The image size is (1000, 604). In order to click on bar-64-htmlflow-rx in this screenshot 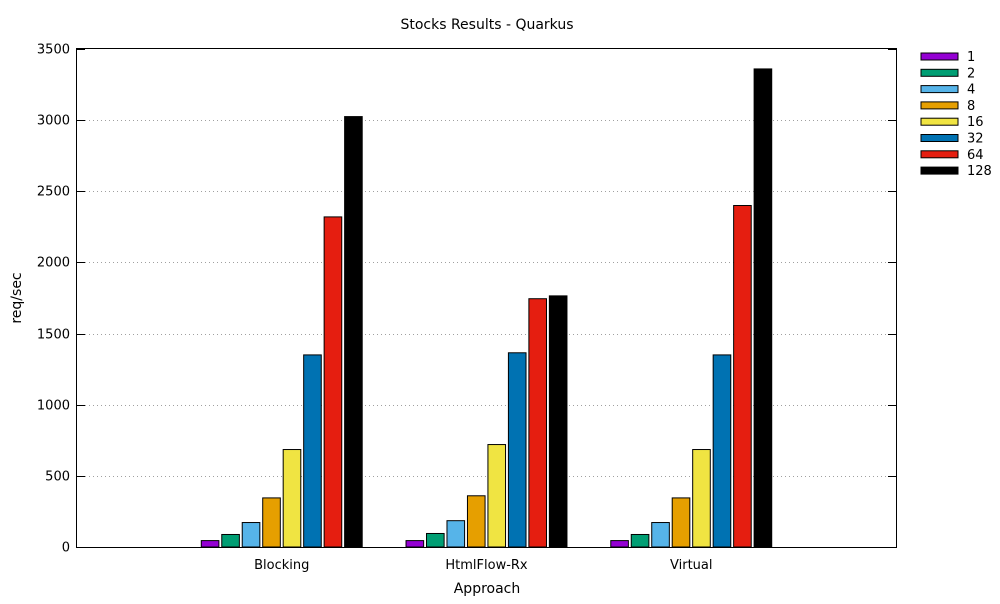, I will do `click(537, 423)`.